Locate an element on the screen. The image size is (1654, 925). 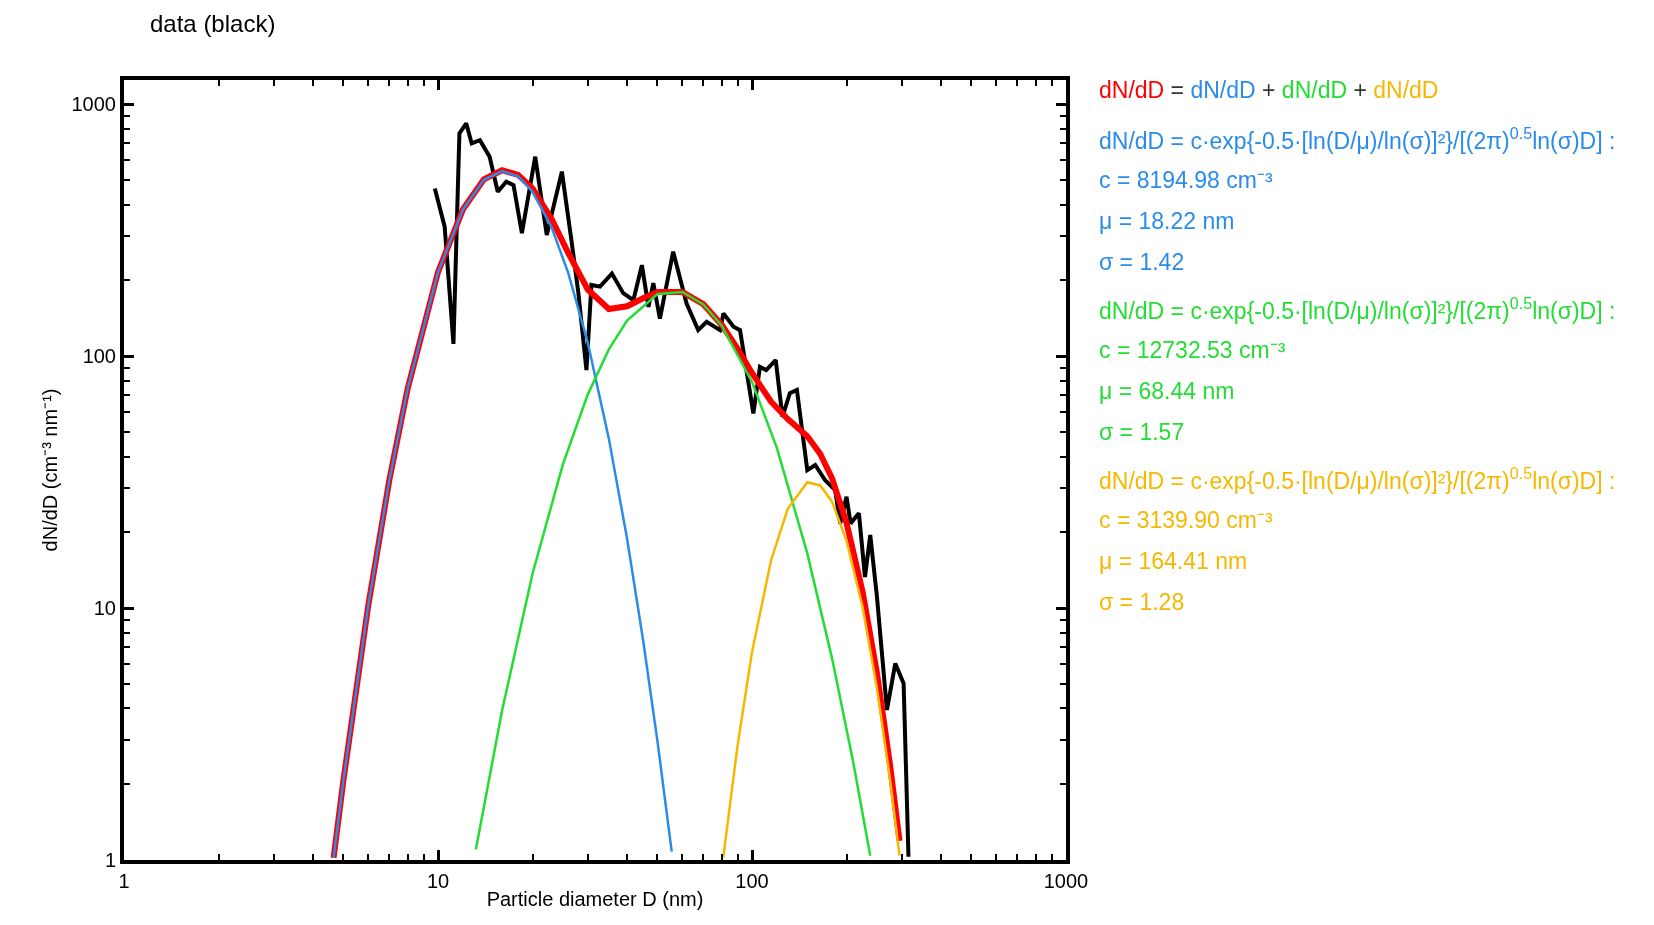
text: σ = 1.28 is located at coordinates (1142, 602).